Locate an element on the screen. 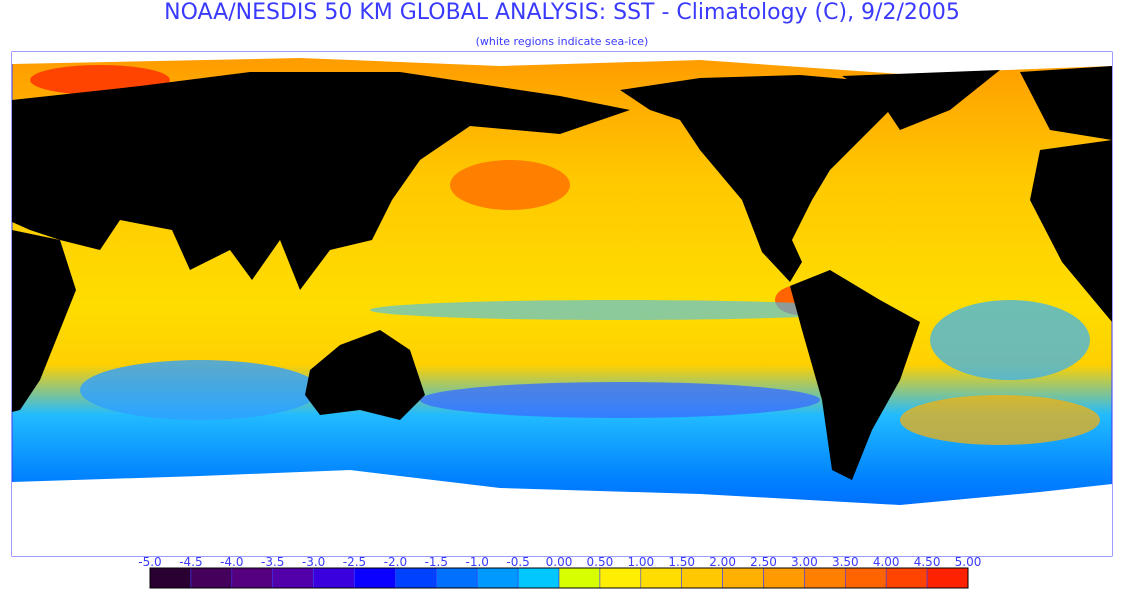 This screenshot has width=1124, height=590. africa is located at coordinates (44, 321).